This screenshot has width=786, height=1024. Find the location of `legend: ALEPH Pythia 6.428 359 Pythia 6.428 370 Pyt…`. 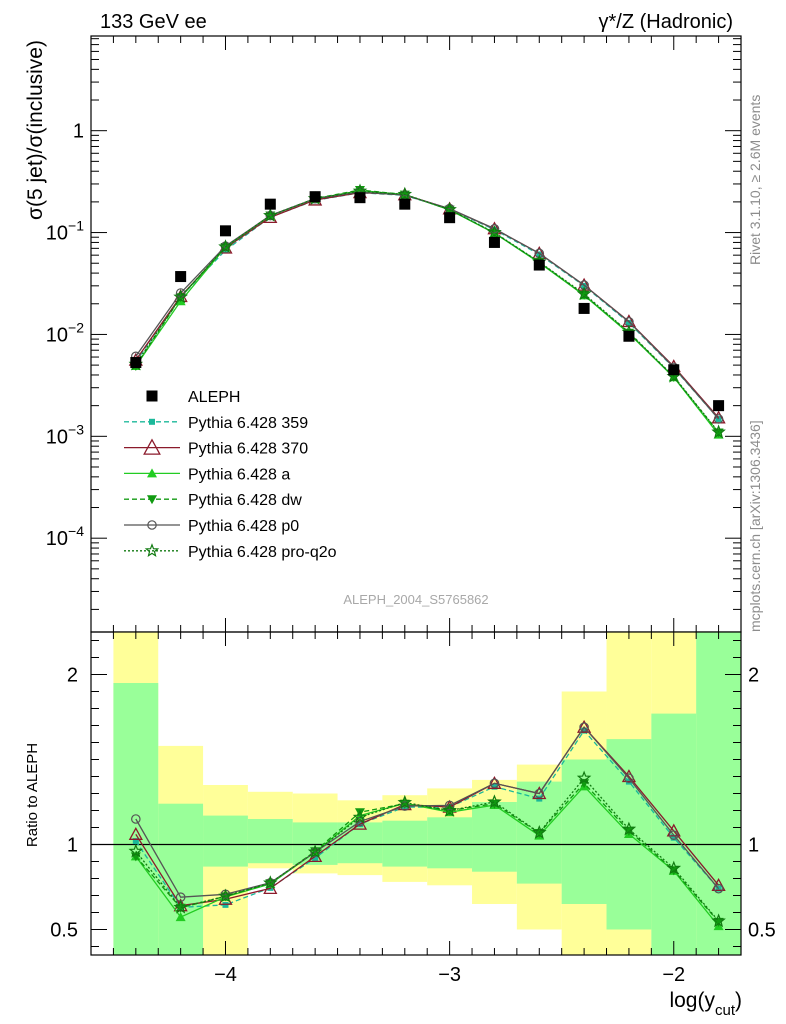

legend: ALEPH Pythia 6.428 359 Pythia 6.428 370 Pyt… is located at coordinates (230, 475).